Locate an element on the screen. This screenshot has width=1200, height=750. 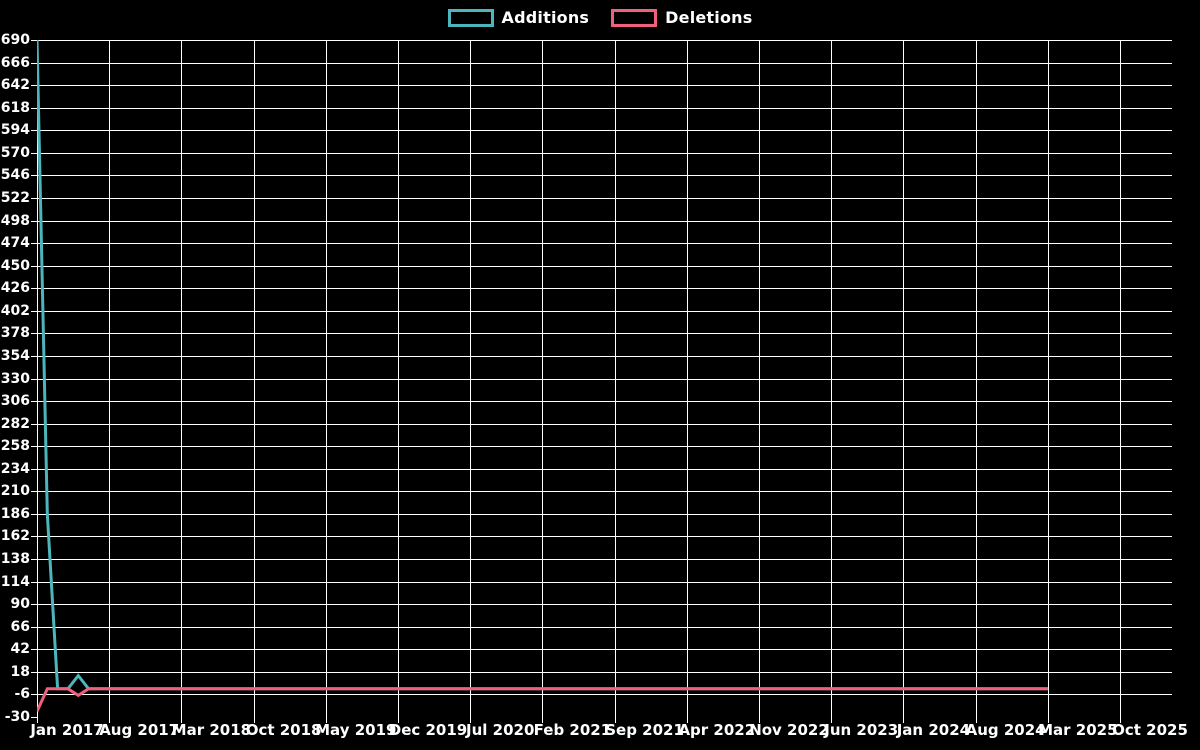
x-axis-tick-label: Oct 2025 is located at coordinates (1150, 730).